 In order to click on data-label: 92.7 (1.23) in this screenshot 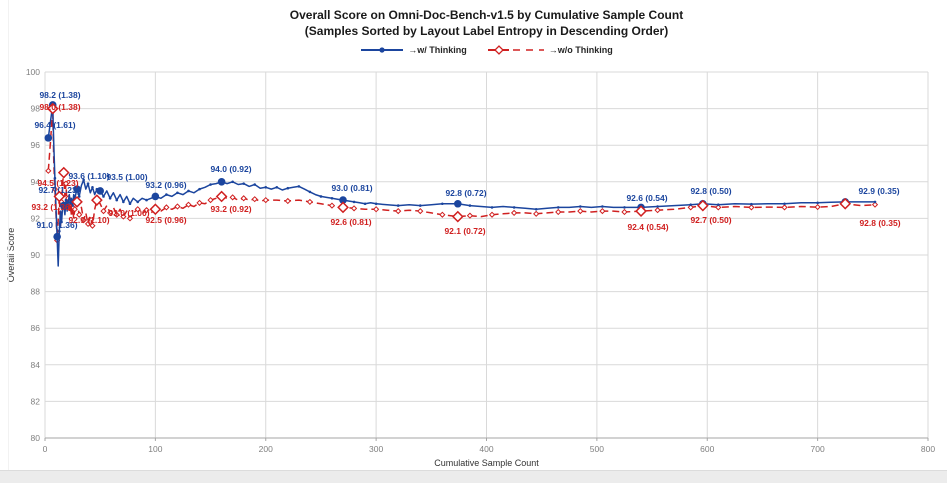, I will do `click(58, 190)`.